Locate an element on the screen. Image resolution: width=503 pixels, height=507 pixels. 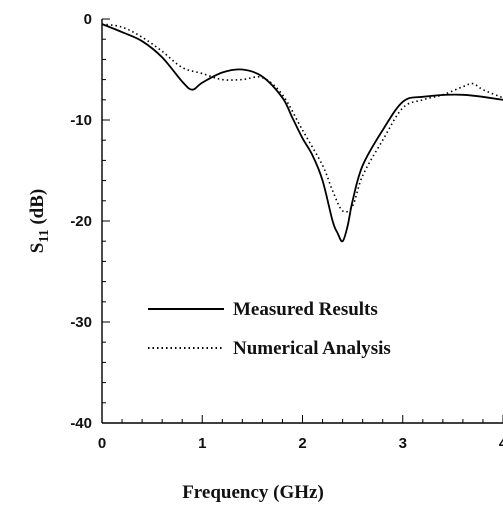
legend: Measured Results Numerical Analysis is located at coordinates (269, 329).